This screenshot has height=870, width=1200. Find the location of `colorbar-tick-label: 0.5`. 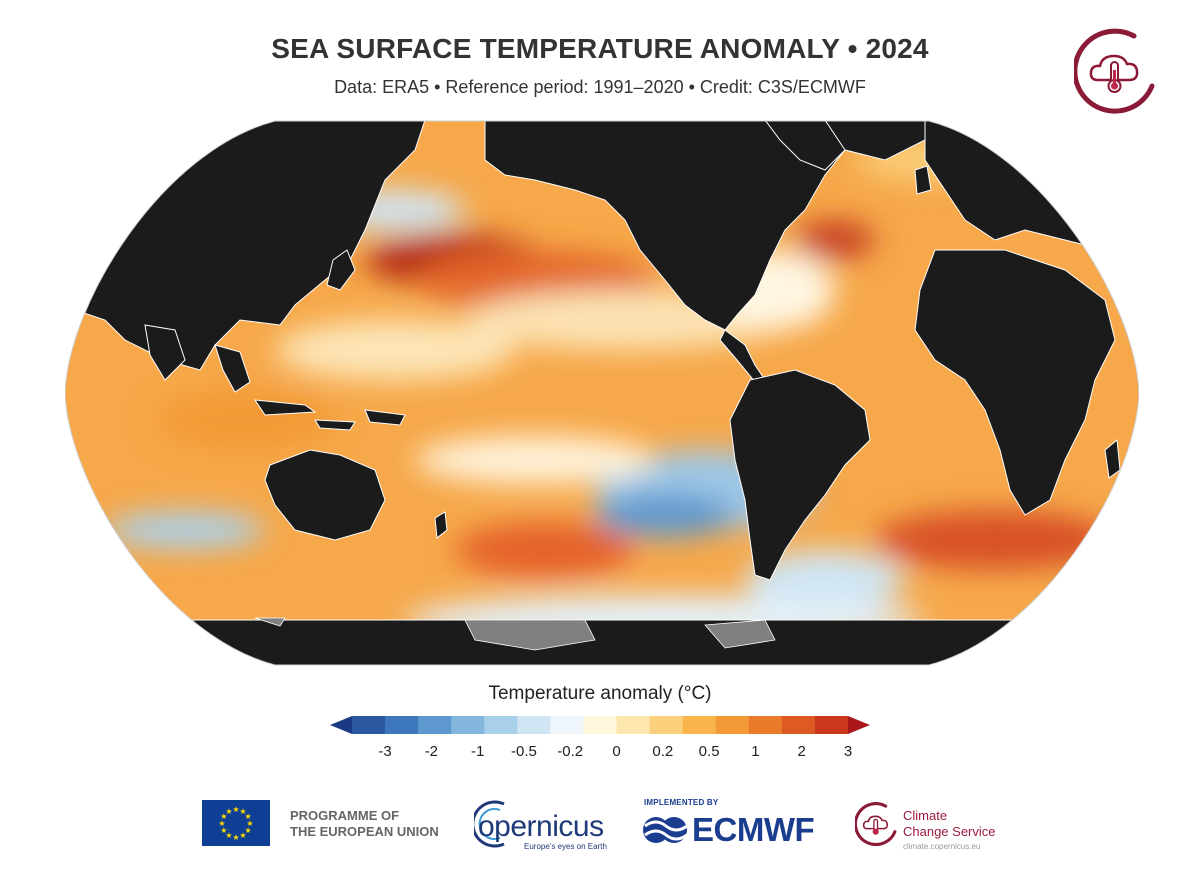

colorbar-tick-label: 0.5 is located at coordinates (709, 751).